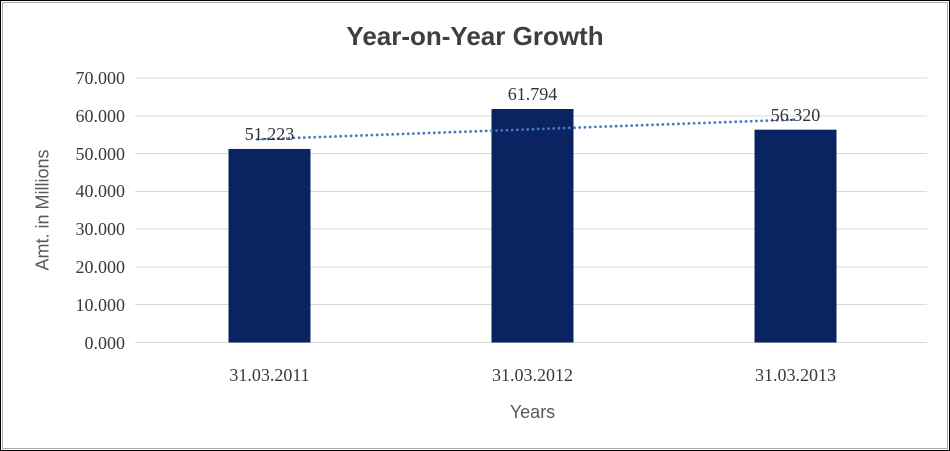 This screenshot has width=950, height=451. What do you see at coordinates (100, 229) in the screenshot?
I see `y-tick-label: 30.000` at bounding box center [100, 229].